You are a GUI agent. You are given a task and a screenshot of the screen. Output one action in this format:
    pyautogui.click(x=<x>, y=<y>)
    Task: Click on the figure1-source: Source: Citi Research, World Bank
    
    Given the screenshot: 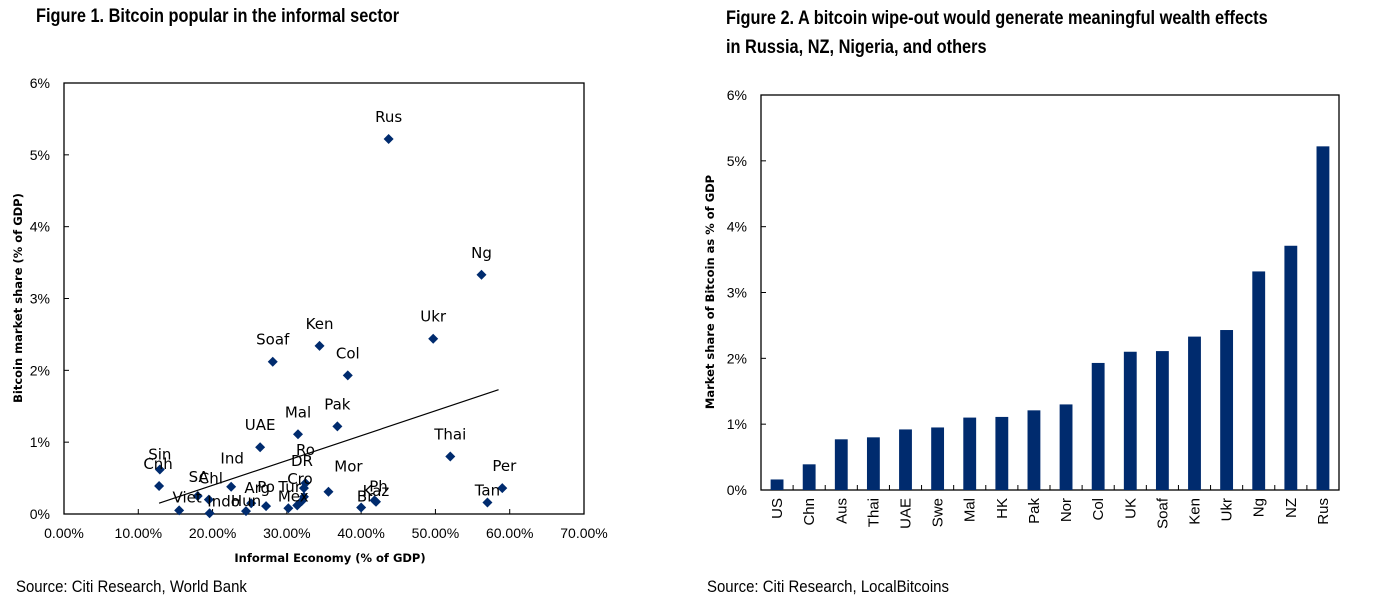 What is the action you would take?
    pyautogui.click(x=131, y=586)
    